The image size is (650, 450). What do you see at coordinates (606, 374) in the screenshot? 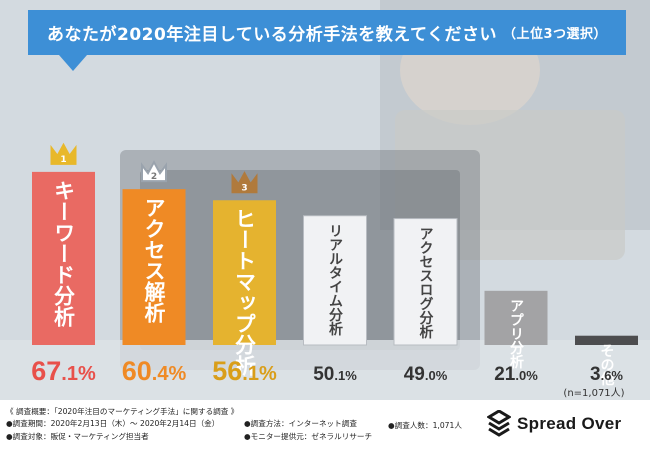
I see `value-label-7: 3.6%` at bounding box center [606, 374].